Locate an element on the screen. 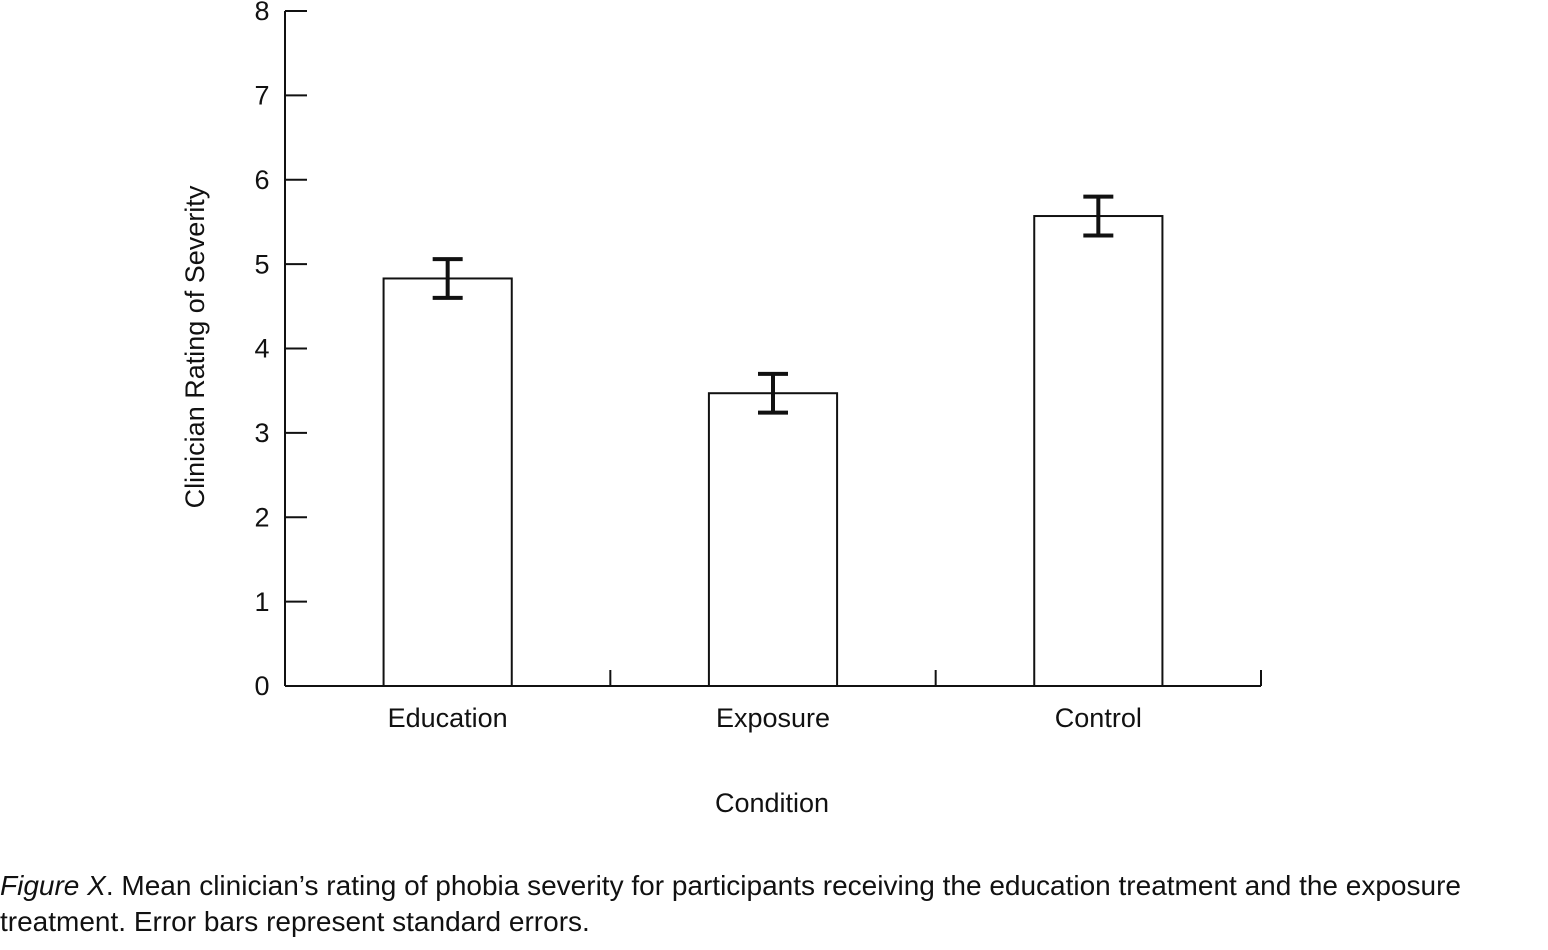 This screenshot has width=1548, height=950. y-tick-label: 0 is located at coordinates (261, 686).